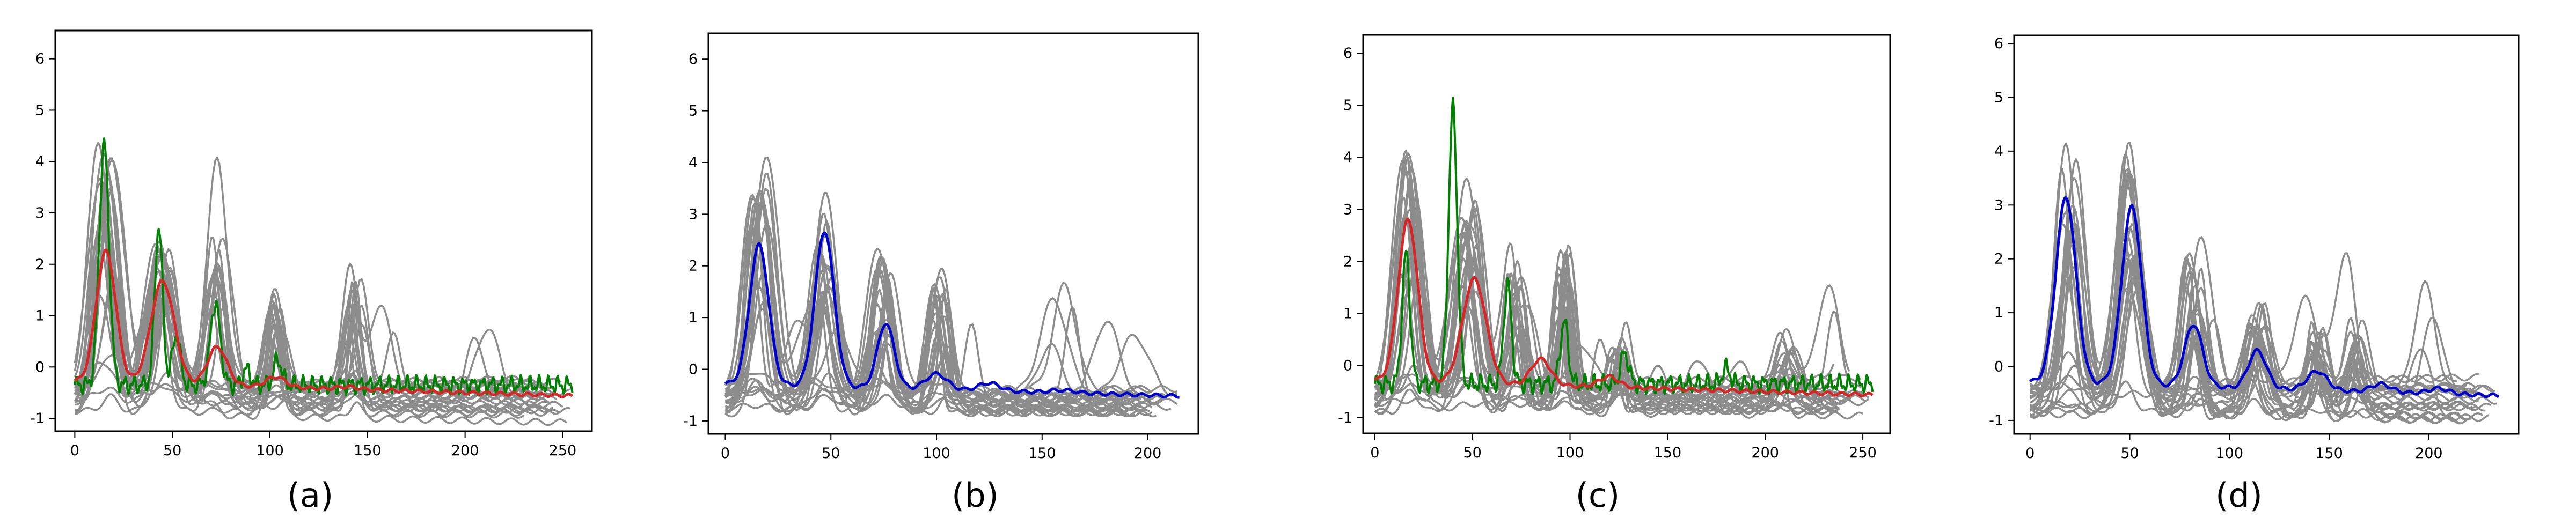 The image size is (2576, 532). Describe the element at coordinates (1148, 453) in the screenshot. I see `x-tick-label-b: 200` at that location.